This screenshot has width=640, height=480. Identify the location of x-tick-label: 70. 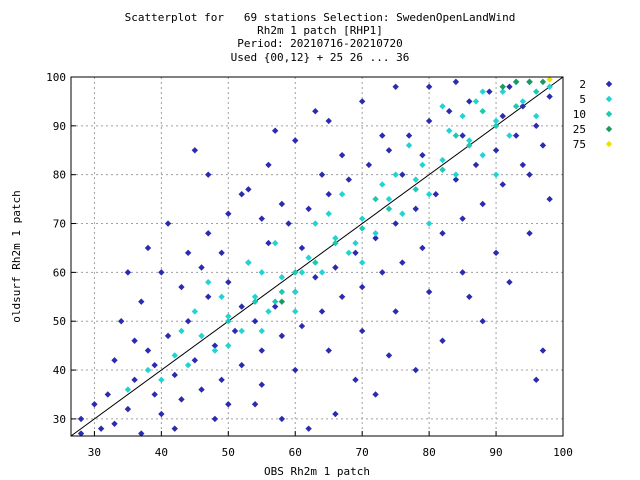
(362, 452).